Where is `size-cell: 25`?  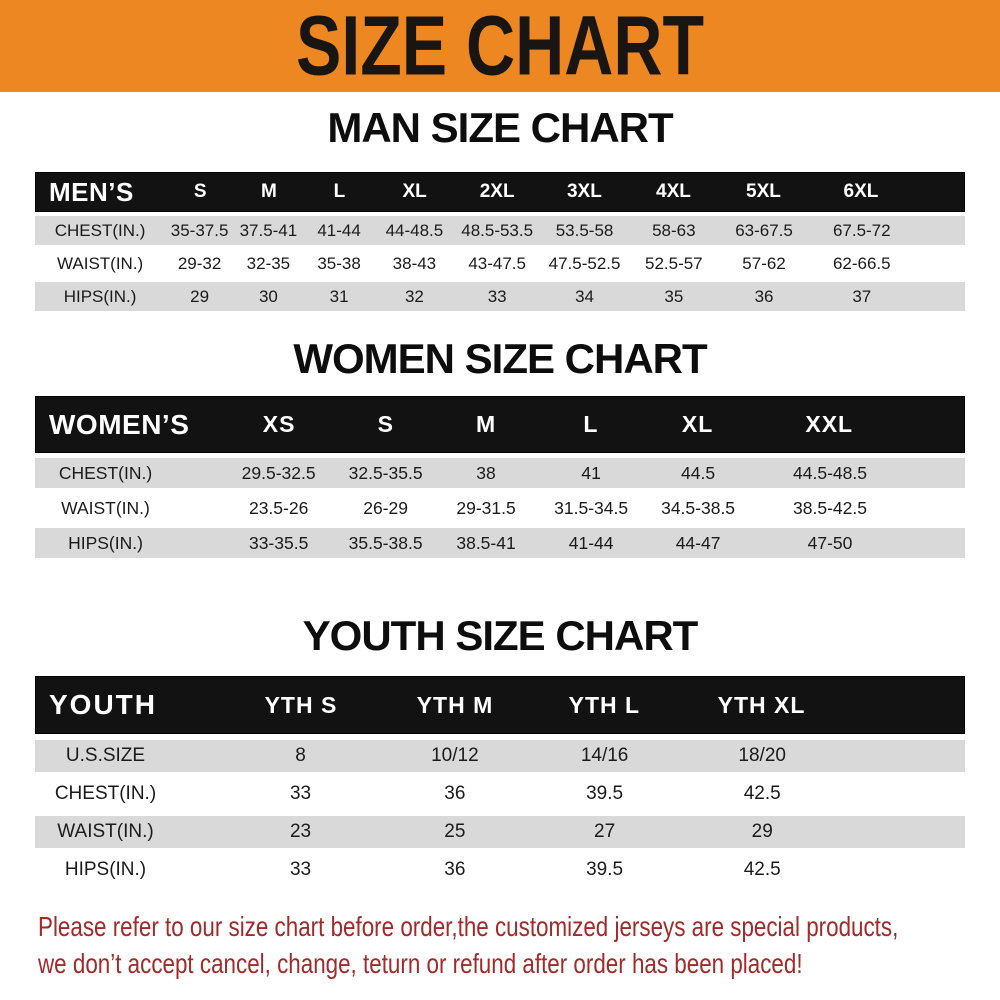 size-cell: 25 is located at coordinates (455, 831).